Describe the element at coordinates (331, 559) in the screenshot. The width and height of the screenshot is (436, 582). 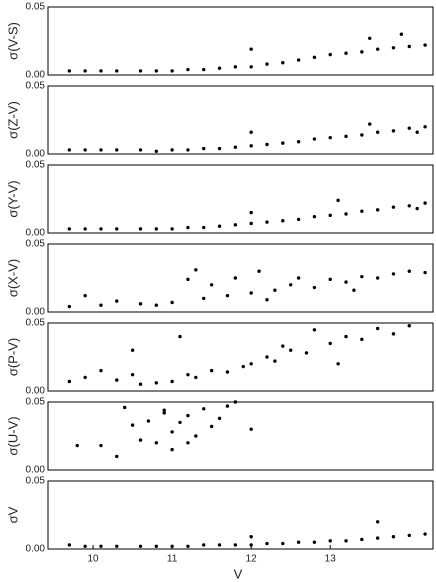
I see `x-tick-label: 13` at that location.